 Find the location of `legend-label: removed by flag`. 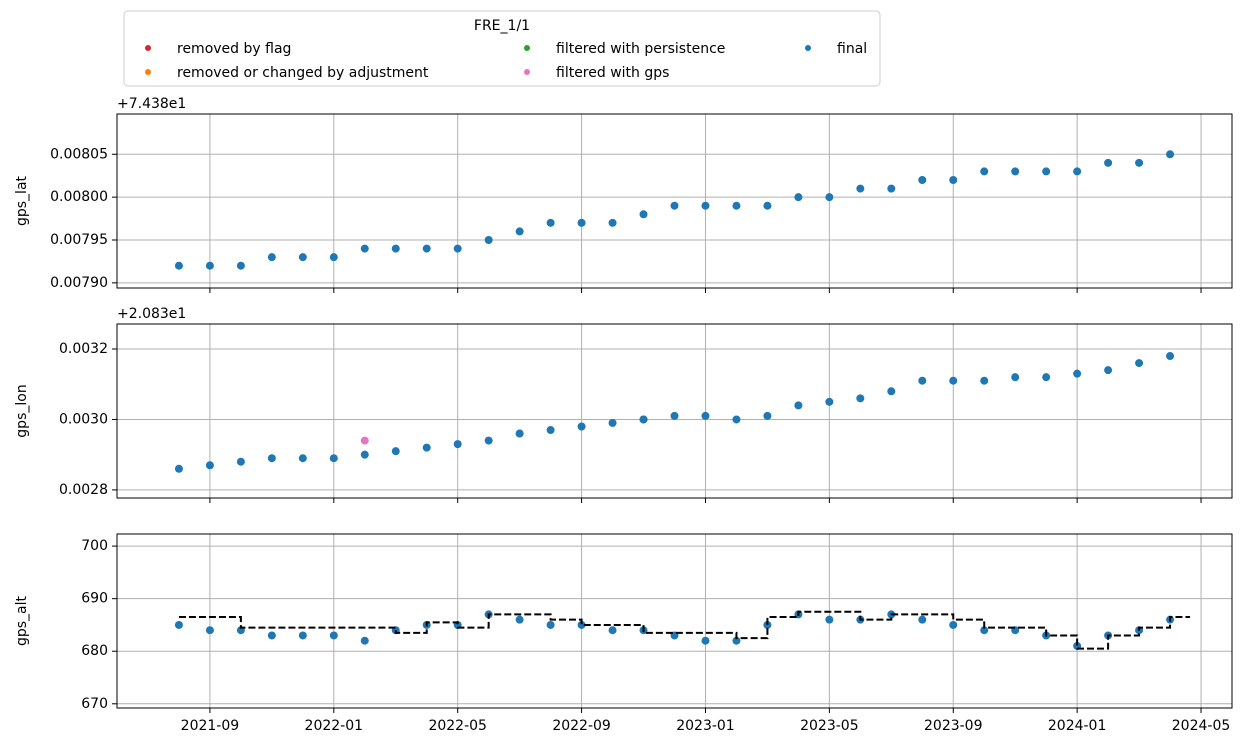

legend-label: removed by flag is located at coordinates (234, 49).